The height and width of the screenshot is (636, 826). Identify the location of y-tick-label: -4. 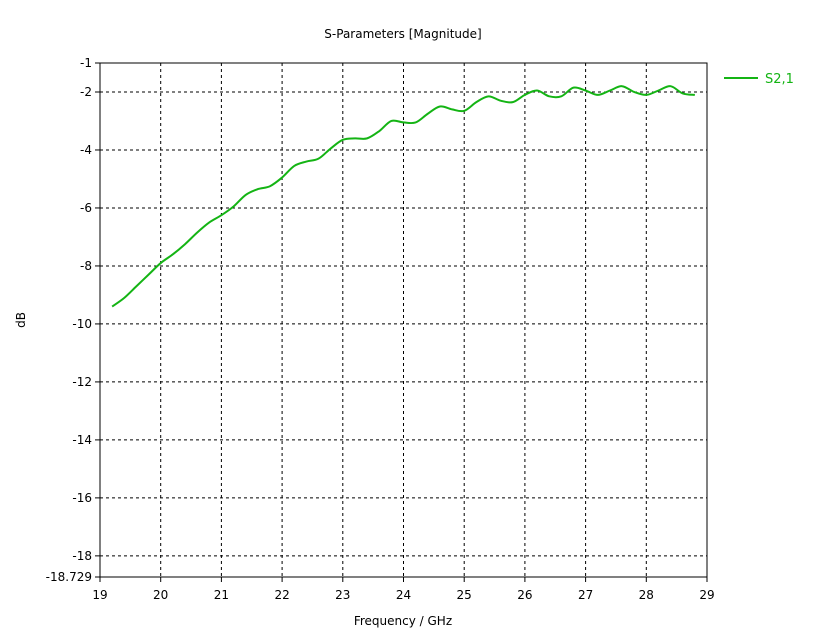
(86, 150).